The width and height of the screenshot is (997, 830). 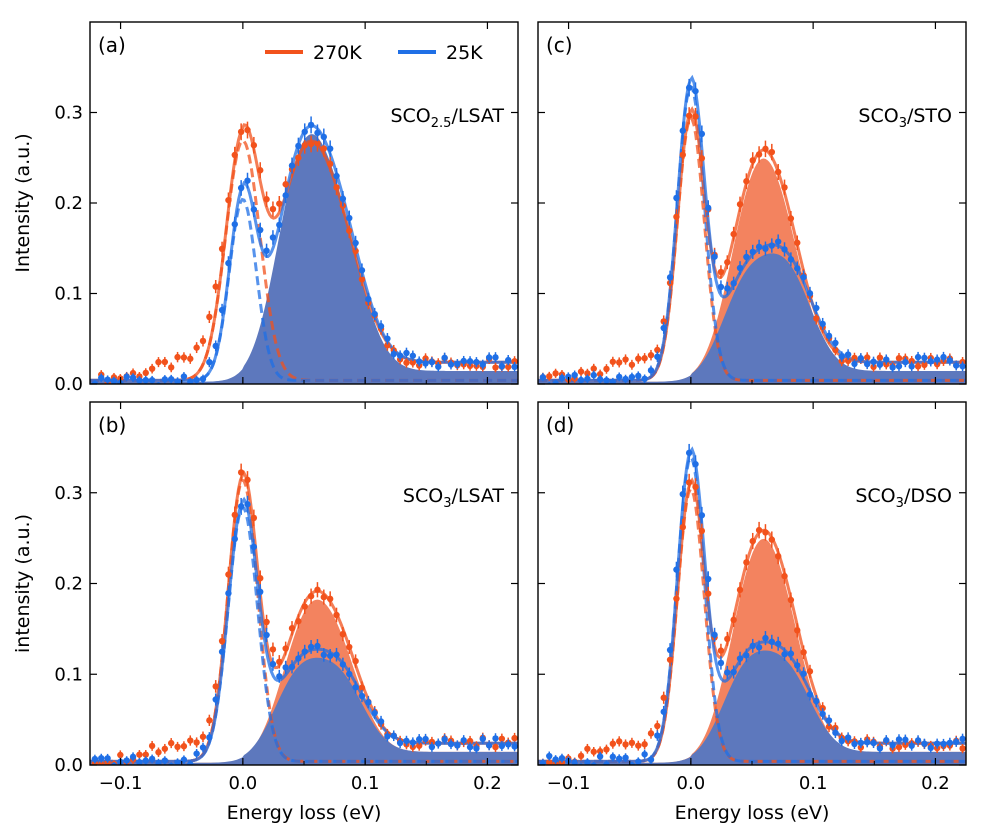 What do you see at coordinates (454, 498) in the screenshot?
I see `sample-label: SCO3/LSAT` at bounding box center [454, 498].